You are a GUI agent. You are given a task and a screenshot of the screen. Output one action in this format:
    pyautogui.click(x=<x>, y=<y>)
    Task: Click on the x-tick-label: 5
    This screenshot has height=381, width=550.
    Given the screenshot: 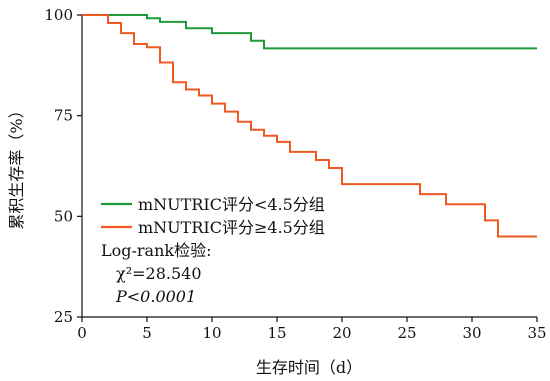 What is the action you would take?
    pyautogui.click(x=147, y=333)
    